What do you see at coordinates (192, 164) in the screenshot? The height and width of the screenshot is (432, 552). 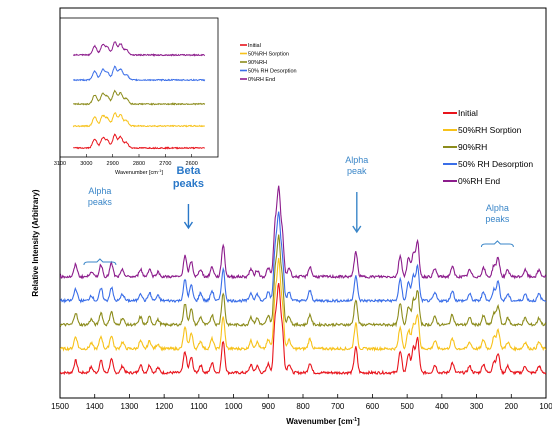 I see `inset-x-tick-label: 2600` at bounding box center [192, 164].